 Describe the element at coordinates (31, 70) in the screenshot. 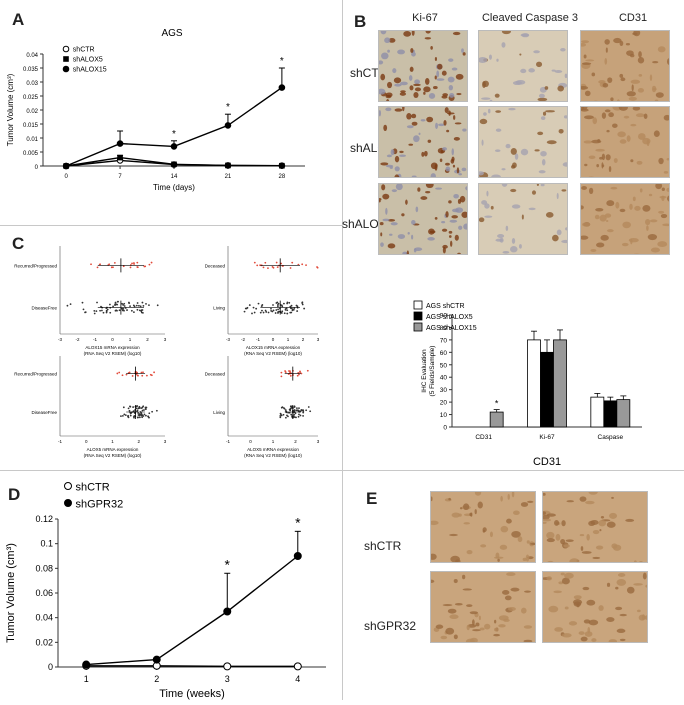

I see `y-tick-label: 0.035` at that location.